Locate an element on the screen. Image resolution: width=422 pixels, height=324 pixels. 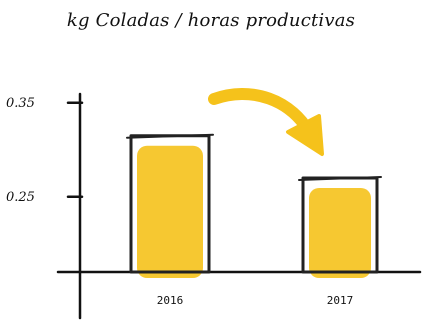
trend-arrow-head is located at coordinates (305, 135).